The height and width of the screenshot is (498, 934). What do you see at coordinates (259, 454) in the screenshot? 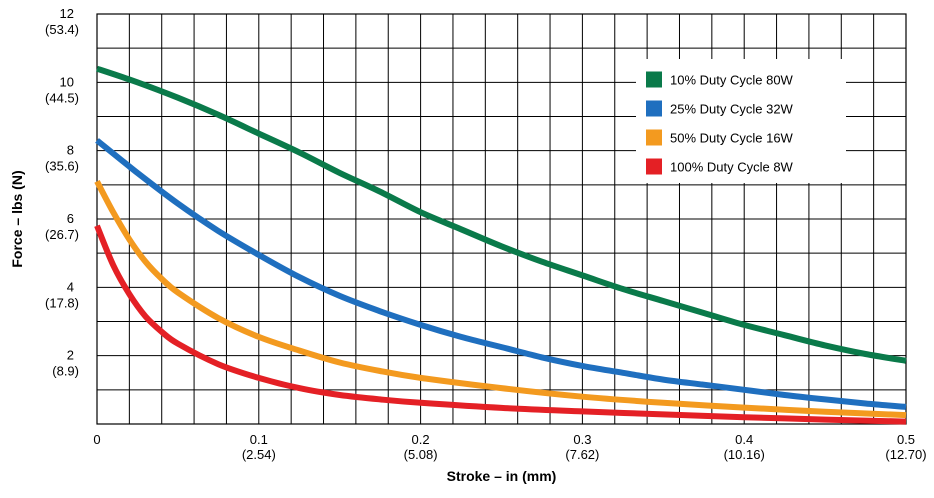
I see `x-tick-sublabel: (2.54)` at bounding box center [259, 454].